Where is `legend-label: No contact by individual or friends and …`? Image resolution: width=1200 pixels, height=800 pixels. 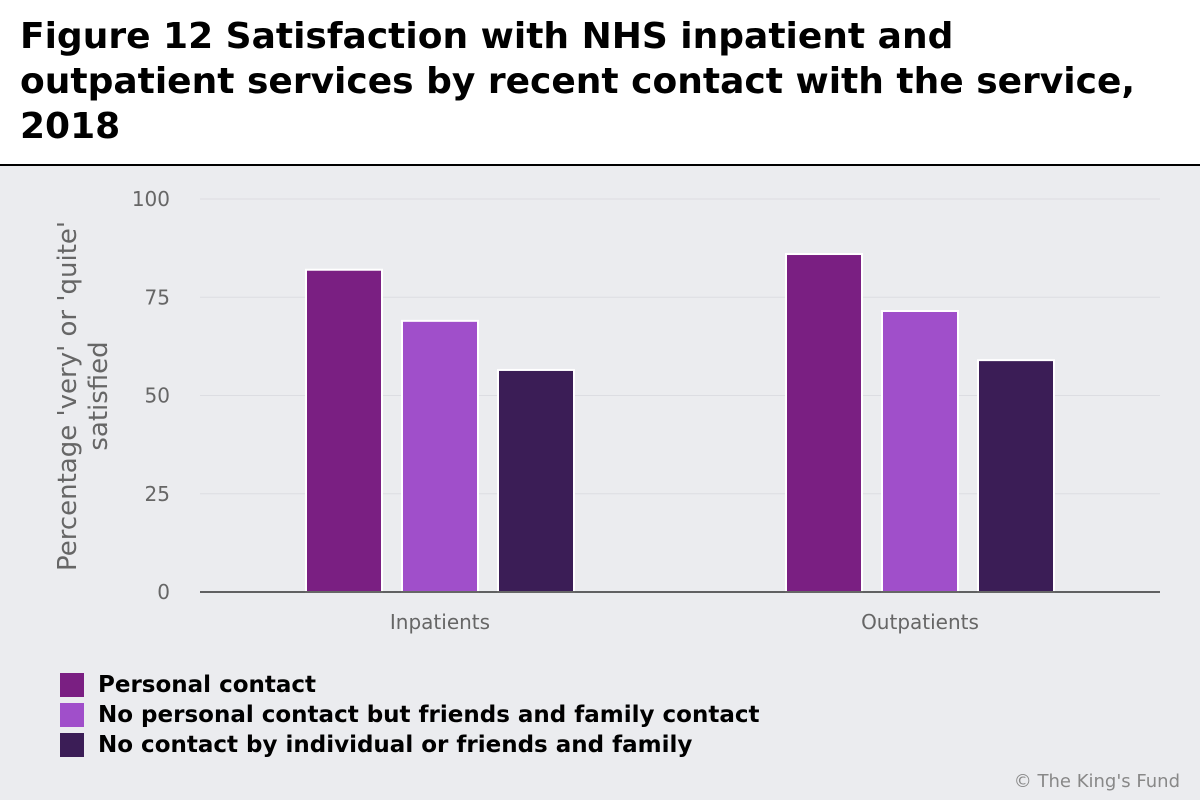 legend-label: No contact by individual or friends and … is located at coordinates (395, 745).